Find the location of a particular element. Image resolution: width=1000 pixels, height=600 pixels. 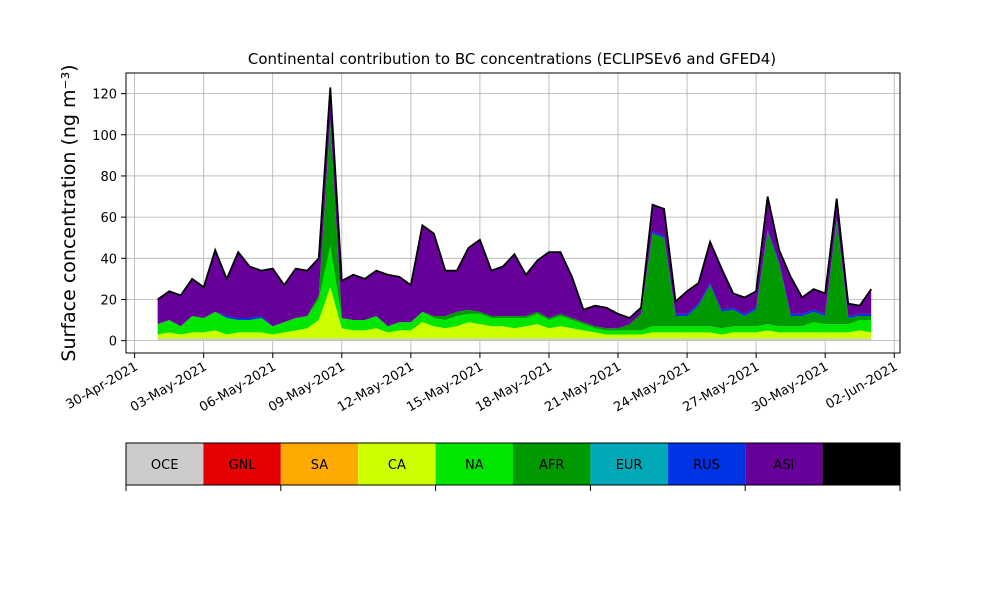

y-tick-label: 100 is located at coordinates (104, 136).